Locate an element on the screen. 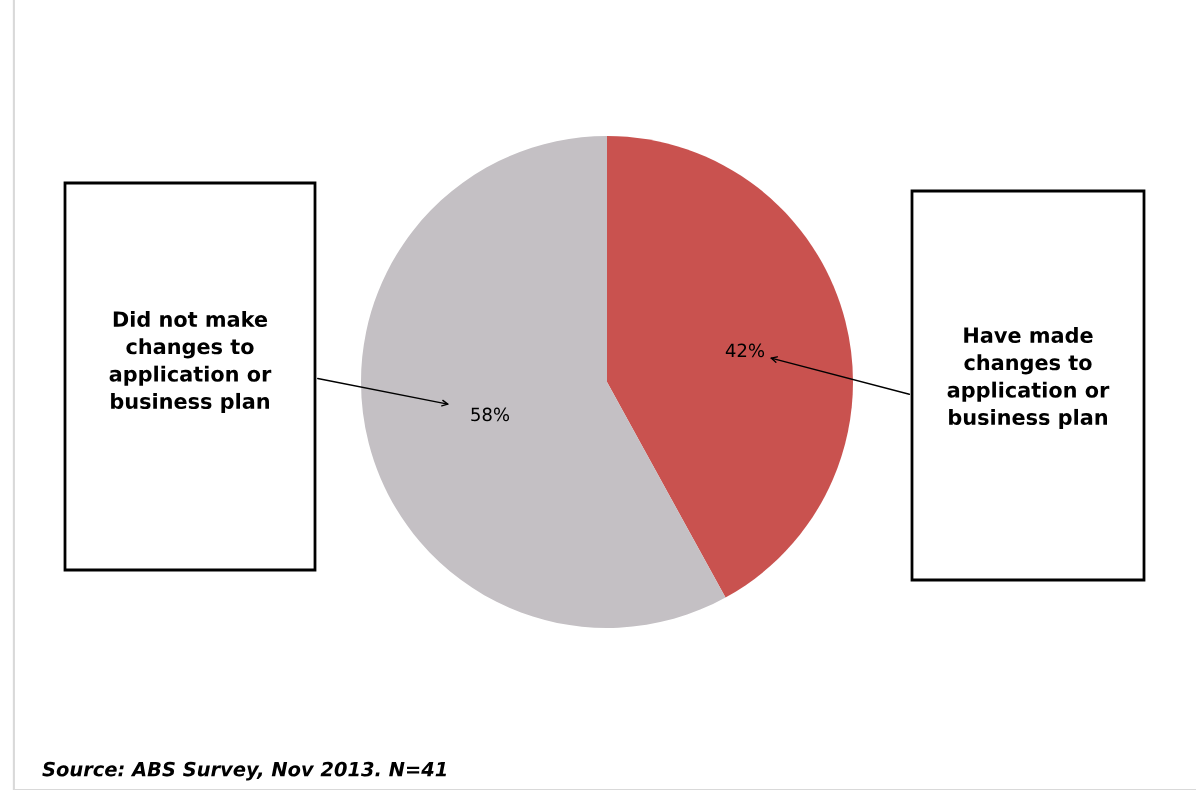 Image resolution: width=1196 pixels, height=790 pixels. source-note: Source: ABS Survey, Nov 2013. N=41 is located at coordinates (244, 771).